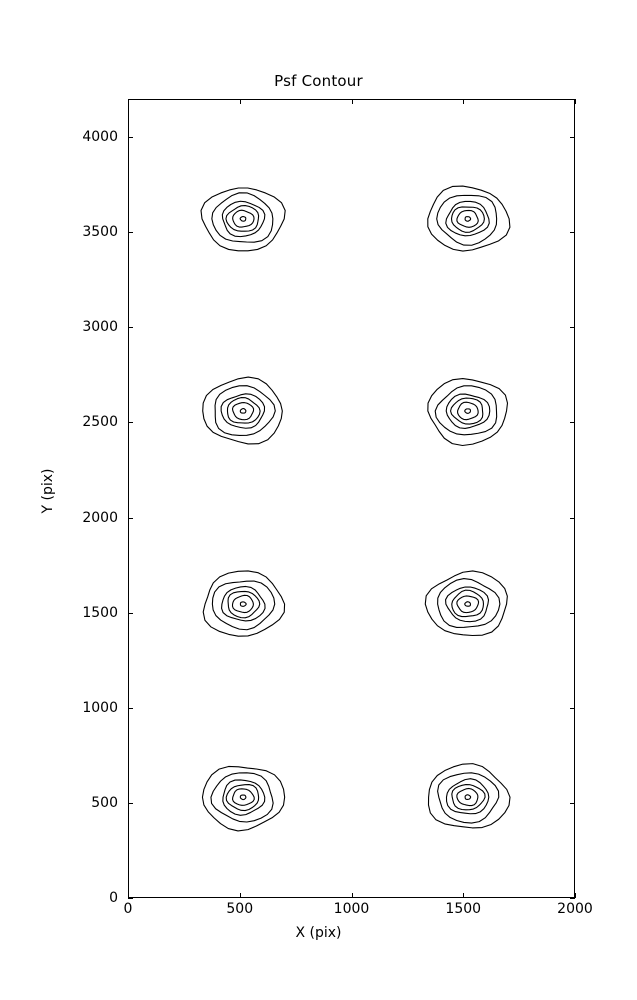  I want to click on y-tick-label: 3000, so click(100, 327).